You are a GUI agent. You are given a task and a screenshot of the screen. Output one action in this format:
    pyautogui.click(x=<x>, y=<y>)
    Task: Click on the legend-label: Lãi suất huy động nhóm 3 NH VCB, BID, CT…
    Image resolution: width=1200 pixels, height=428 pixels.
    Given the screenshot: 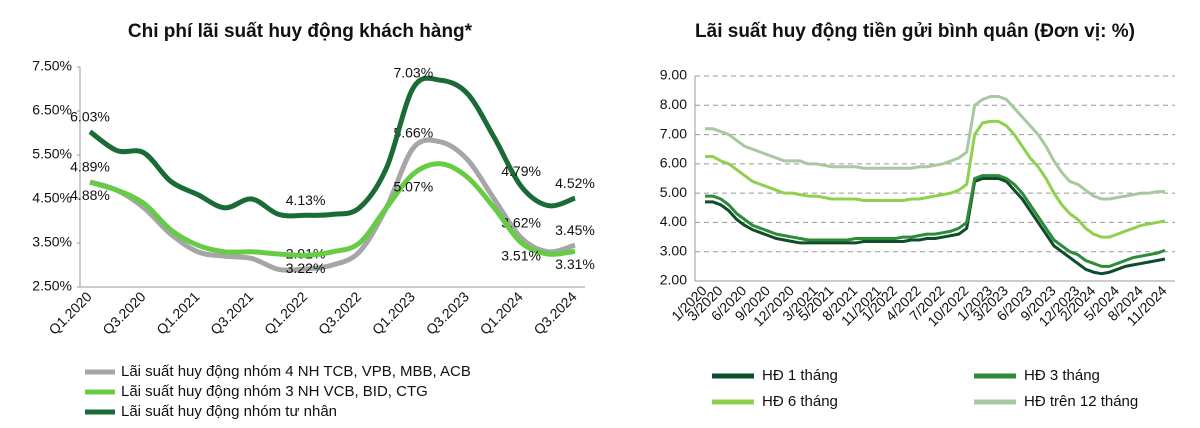 What is the action you would take?
    pyautogui.click(x=274, y=391)
    